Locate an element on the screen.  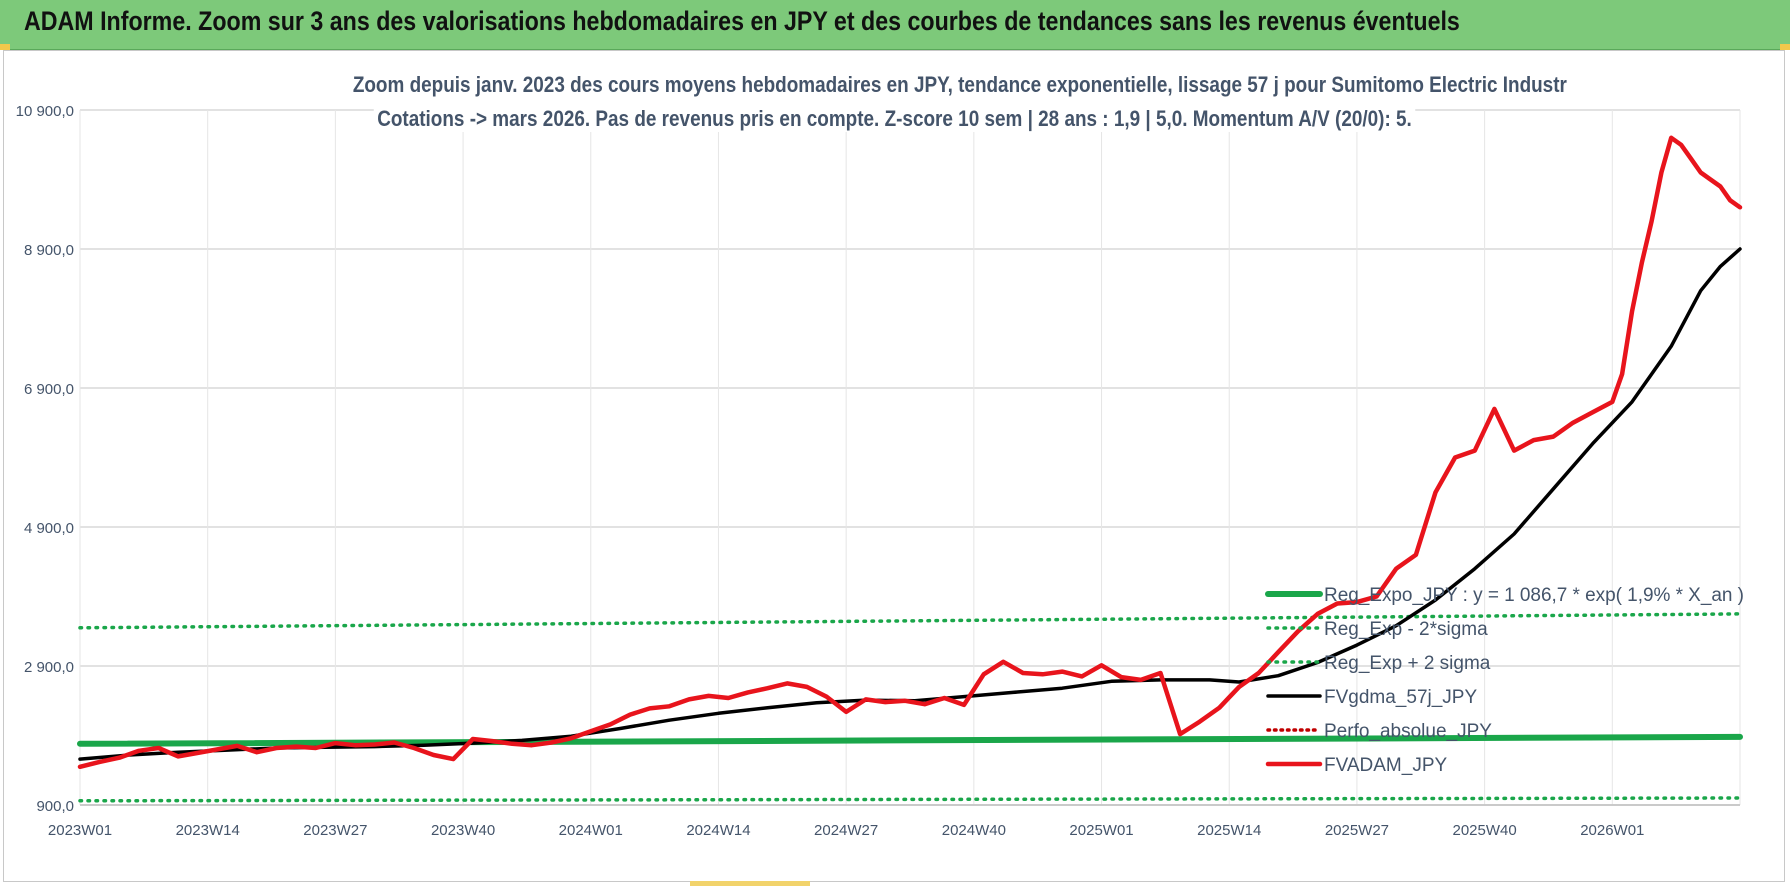
corner-accent-right is located at coordinates (1785, 47).